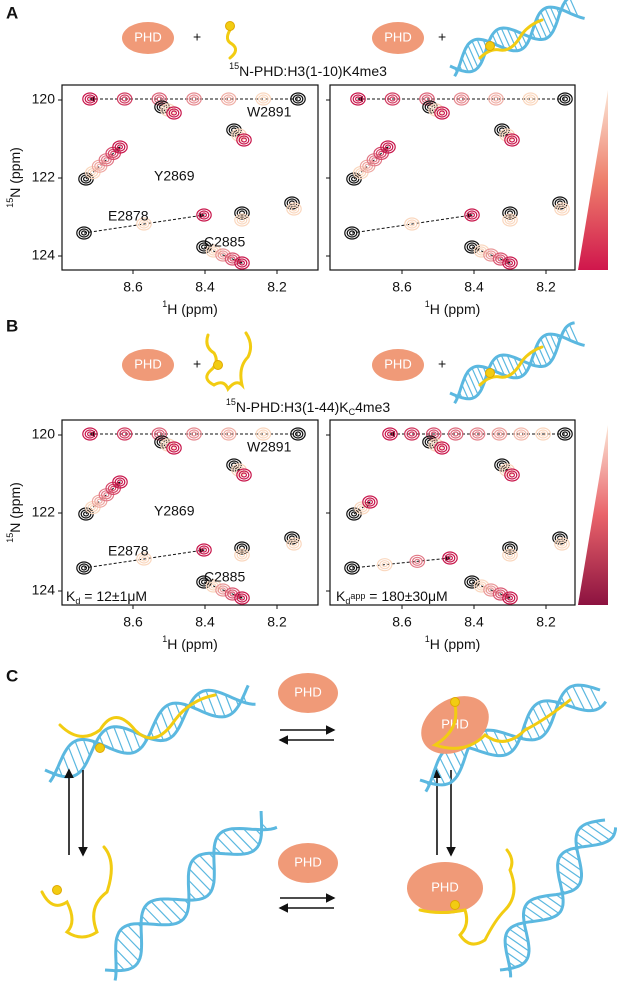  I want to click on y-tick-label: 124, so click(44, 590).